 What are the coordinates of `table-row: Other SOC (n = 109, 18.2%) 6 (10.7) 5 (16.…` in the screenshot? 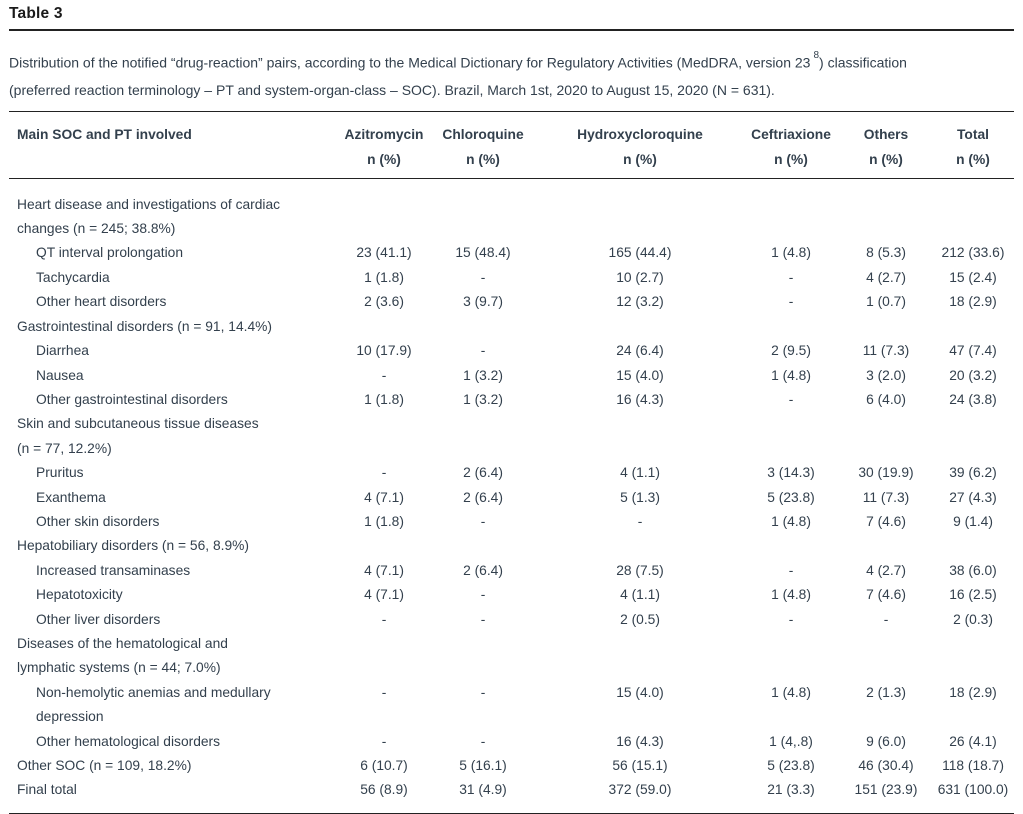 It's located at (511, 766).